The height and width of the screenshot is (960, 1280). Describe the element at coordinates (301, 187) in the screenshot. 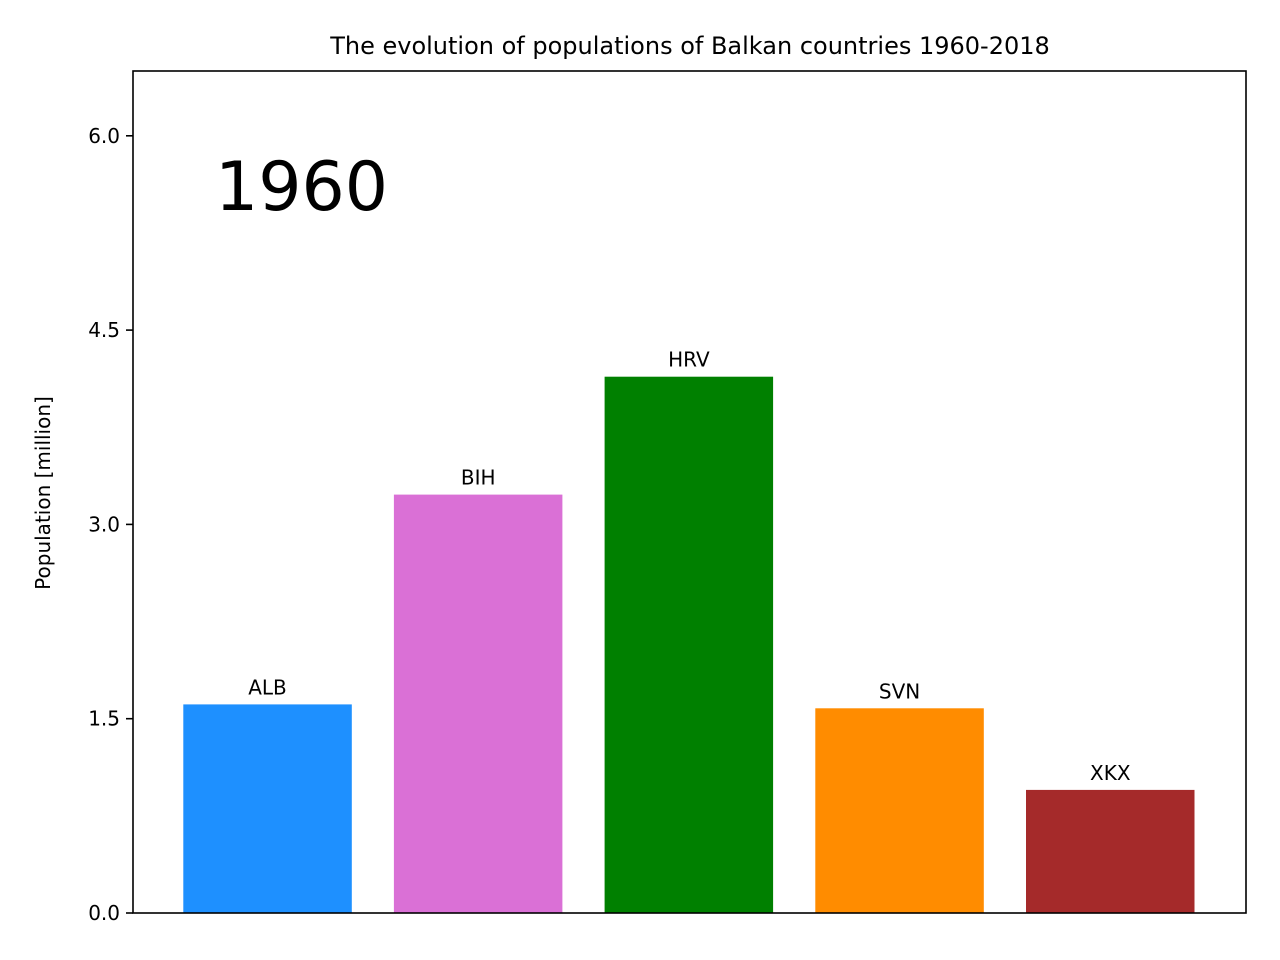

I see `year-annotation: 1960` at that location.